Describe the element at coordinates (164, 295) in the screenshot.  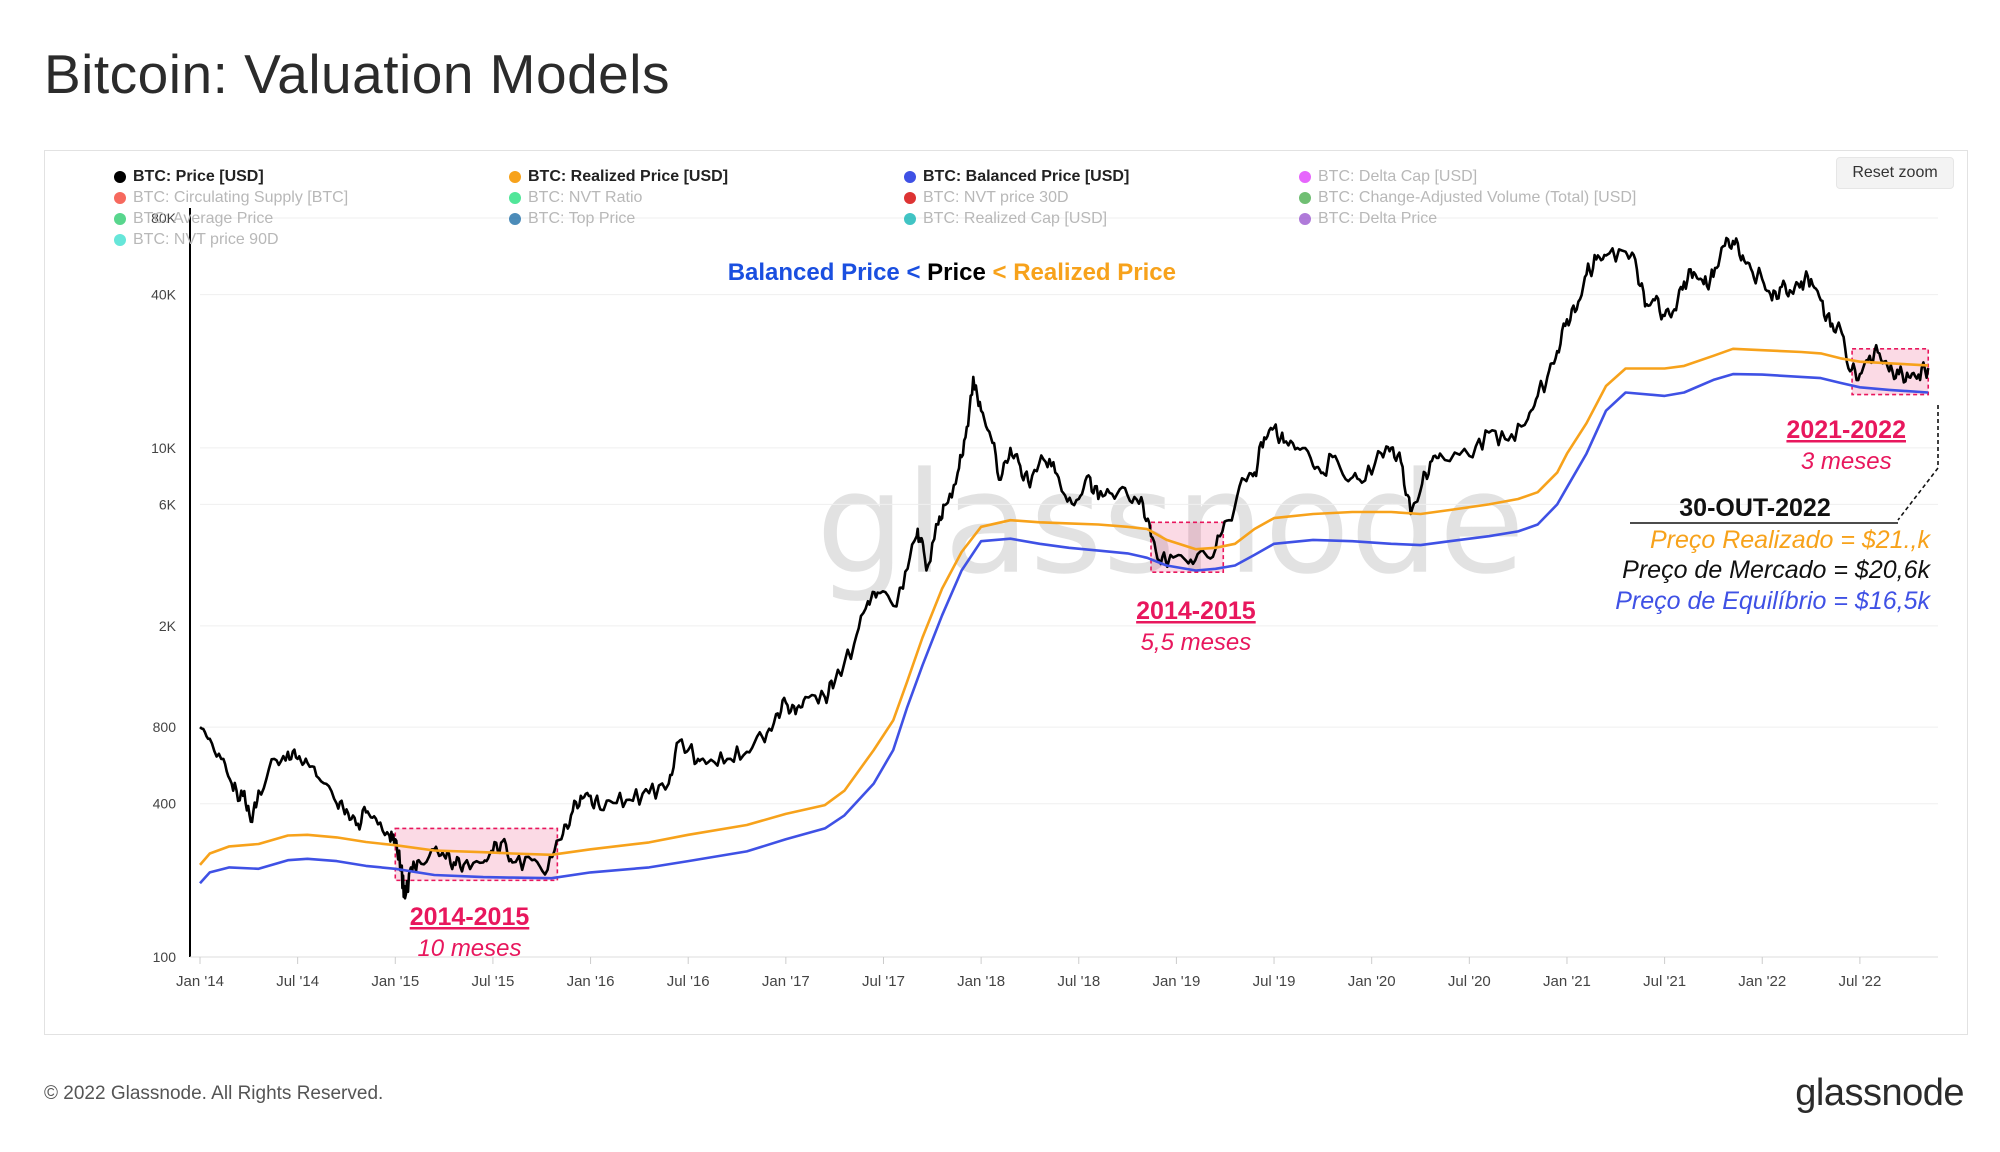
I see `y-tick-label: 40K` at that location.